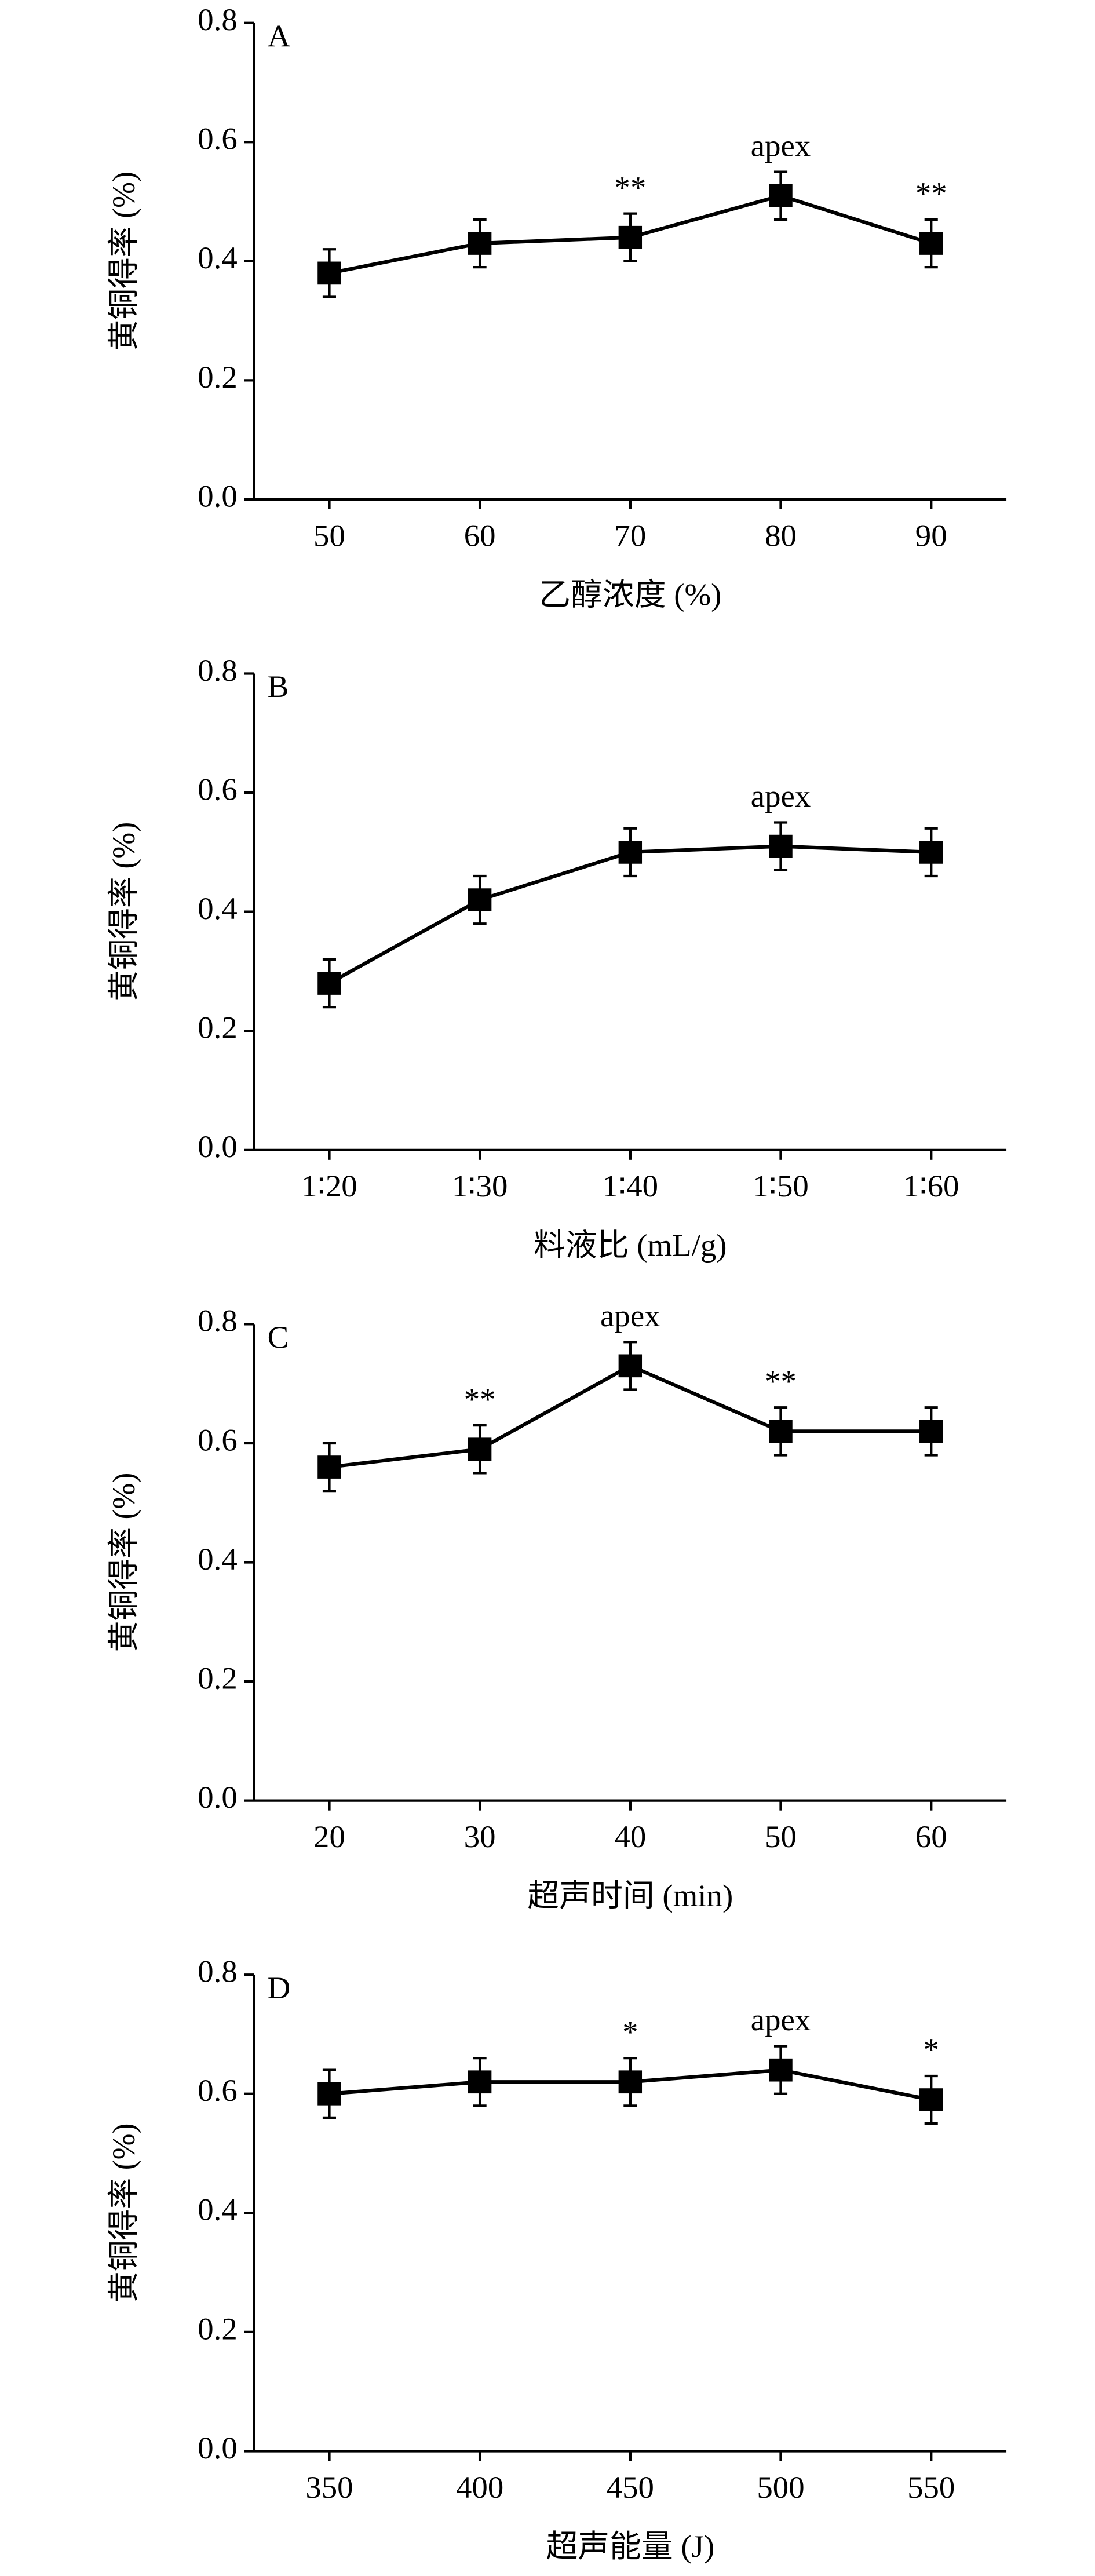 Image resolution: width=1095 pixels, height=2576 pixels. What do you see at coordinates (329, 2487) in the screenshot?
I see `x-tick-label: 350` at bounding box center [329, 2487].